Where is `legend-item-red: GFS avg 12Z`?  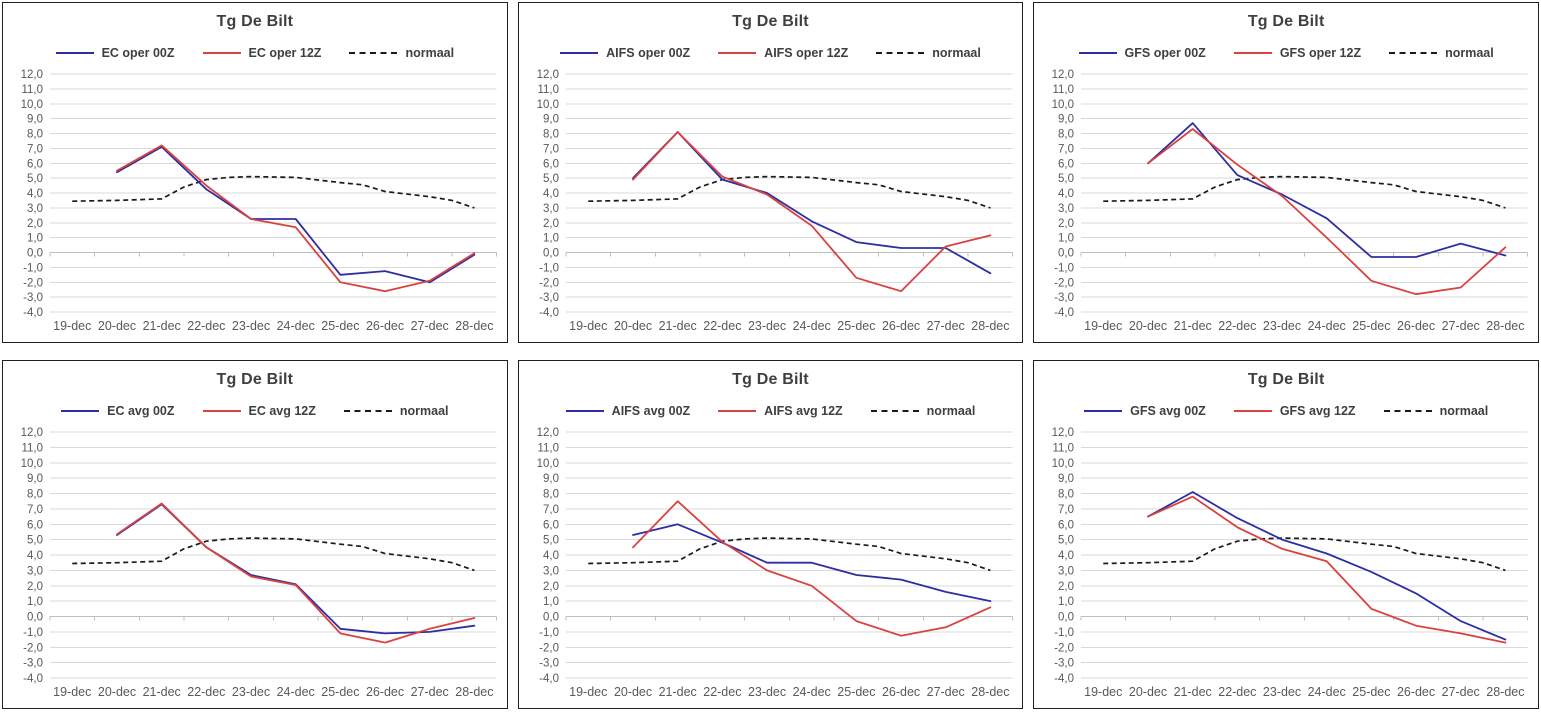 legend-item-red: GFS avg 12Z is located at coordinates (1294, 411).